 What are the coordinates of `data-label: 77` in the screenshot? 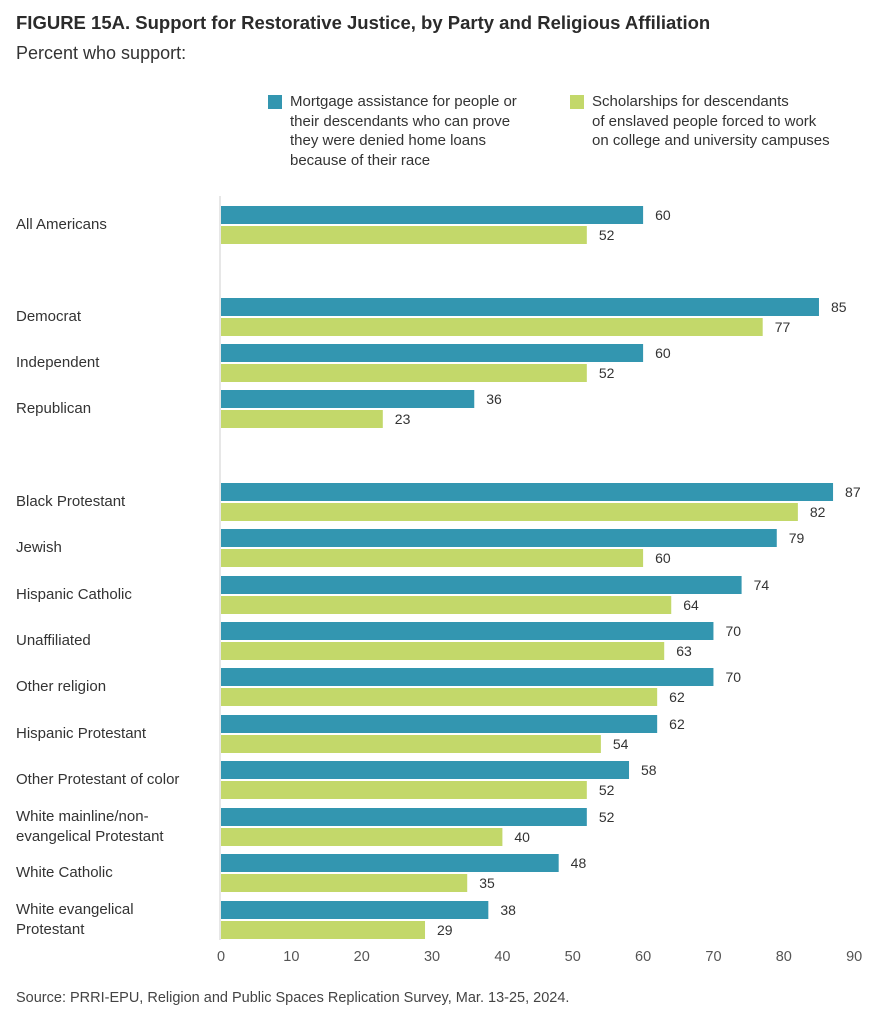 It's located at (783, 327).